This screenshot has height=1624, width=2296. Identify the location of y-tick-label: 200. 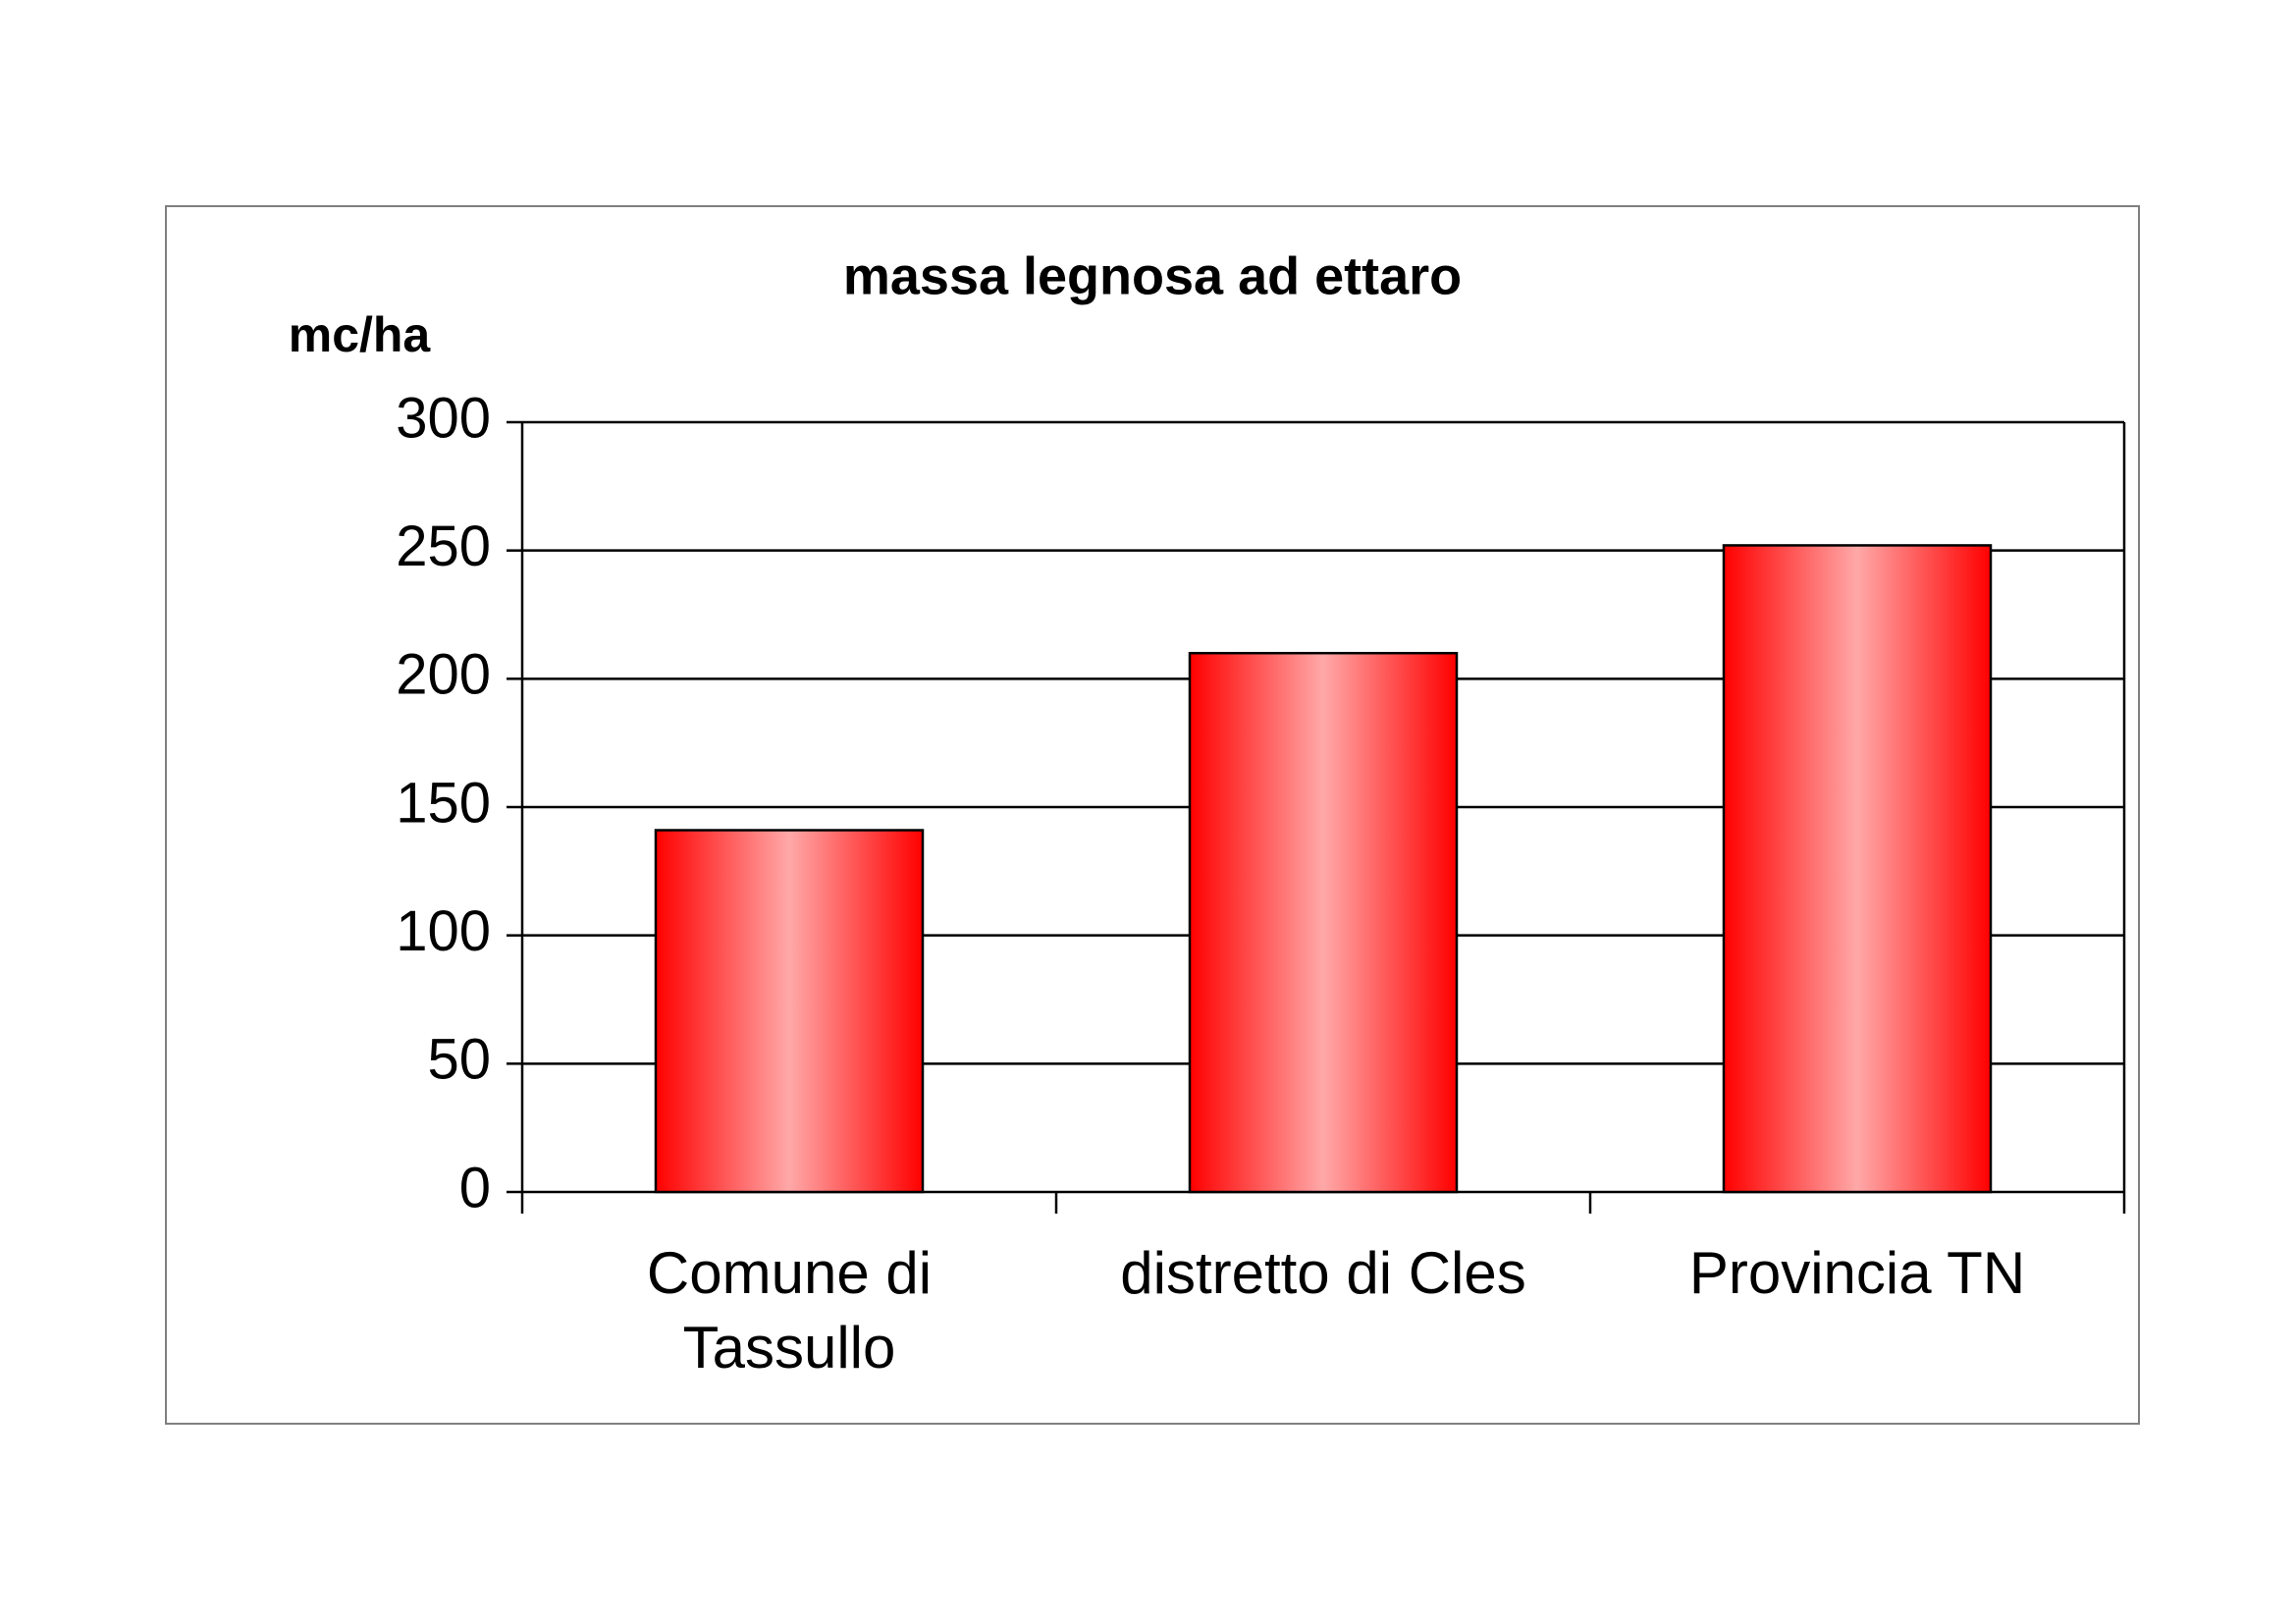
(443, 675).